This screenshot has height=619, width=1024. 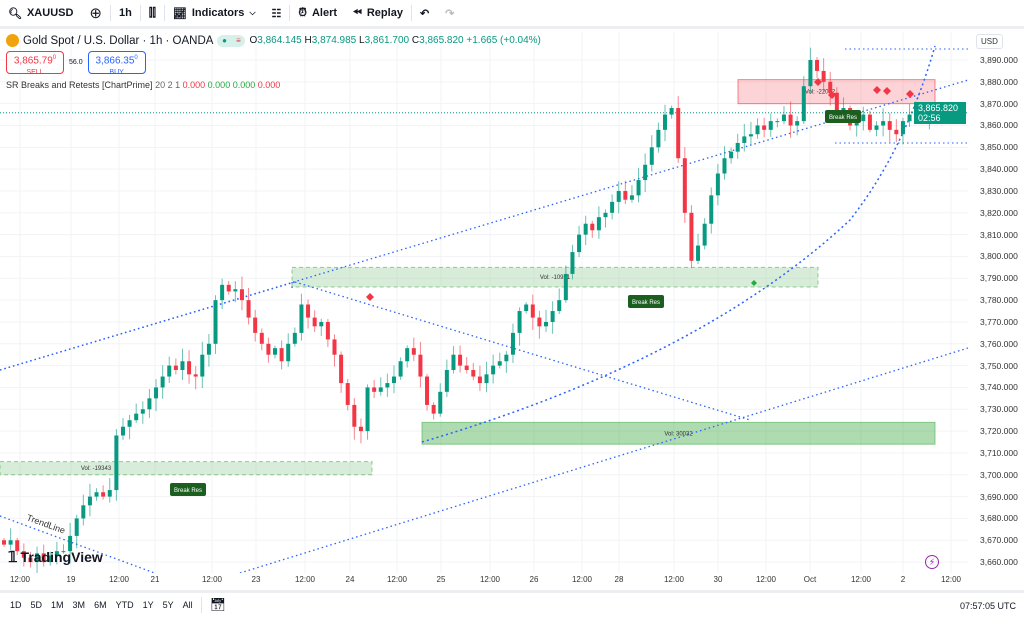 What do you see at coordinates (55, 557) in the screenshot?
I see `tradingview-logo: 𝟙 TradingView` at bounding box center [55, 557].